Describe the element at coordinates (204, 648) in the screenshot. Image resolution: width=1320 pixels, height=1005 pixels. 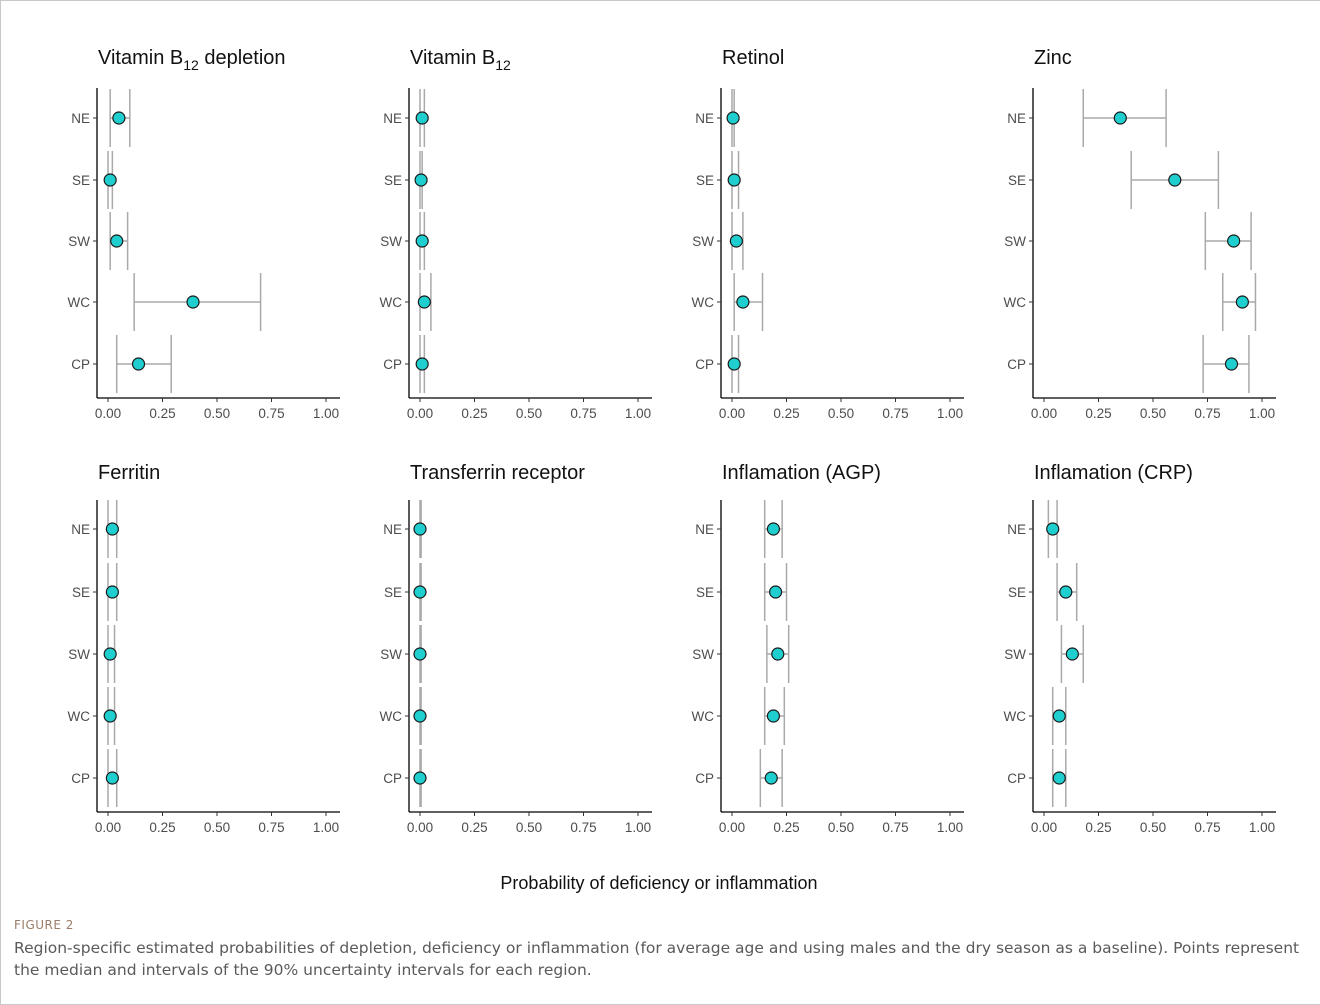
I see `panel-5: Ferritin 0.00 0.25 0.50 0.75 1.00 NE SE SW WC CP` at that location.